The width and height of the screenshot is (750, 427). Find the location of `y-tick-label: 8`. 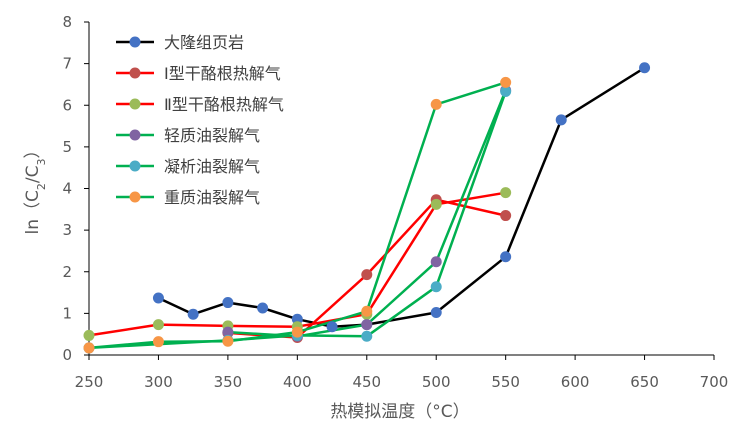

y-tick-label: 8 is located at coordinates (67, 22).